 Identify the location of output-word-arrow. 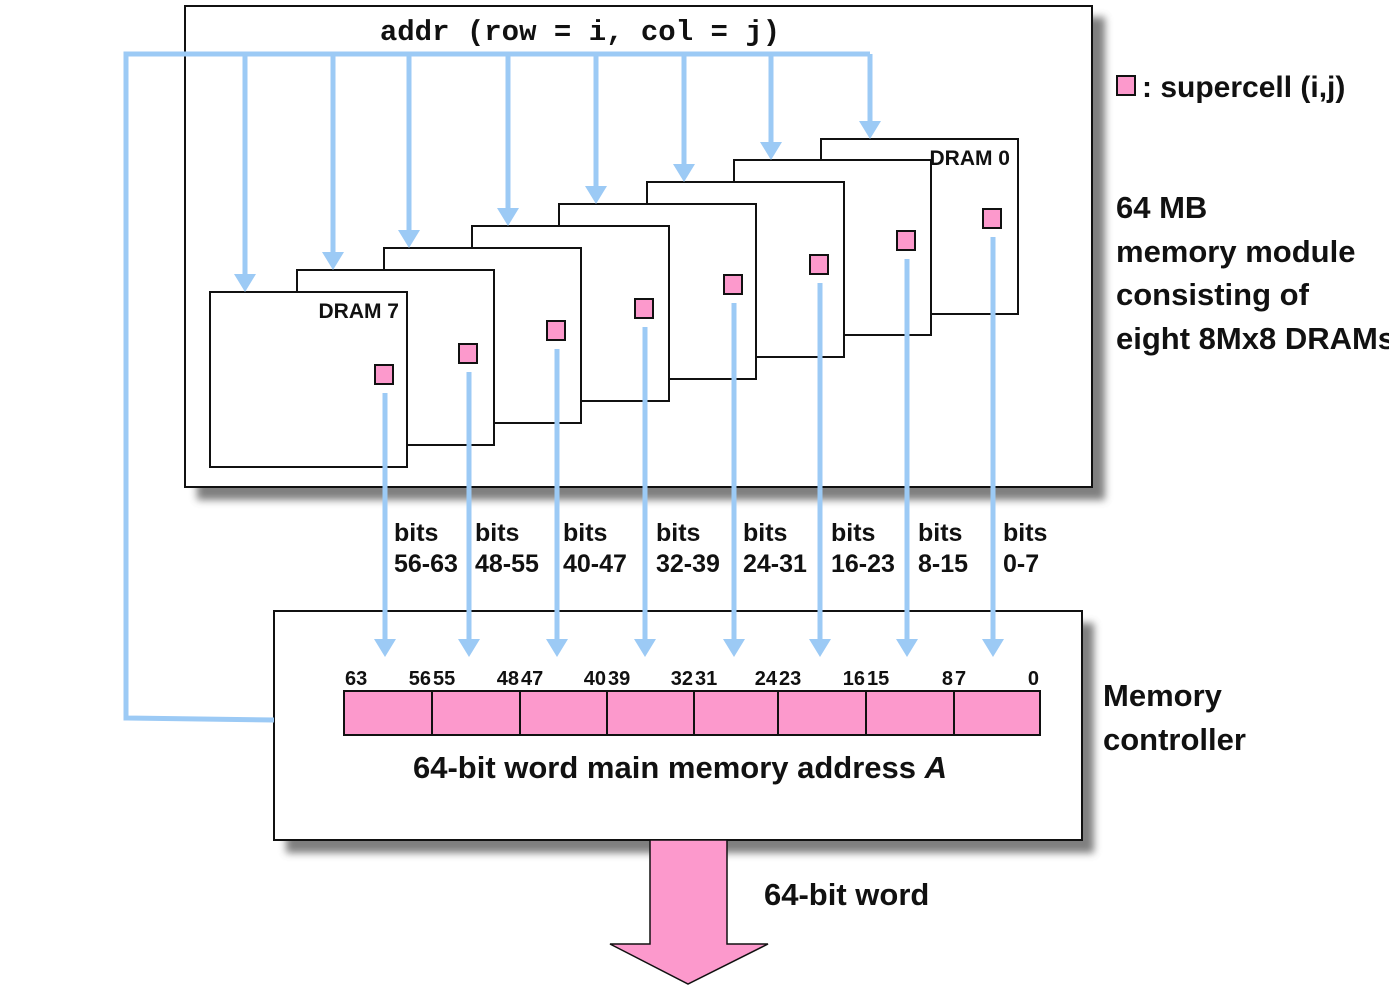
(689, 912).